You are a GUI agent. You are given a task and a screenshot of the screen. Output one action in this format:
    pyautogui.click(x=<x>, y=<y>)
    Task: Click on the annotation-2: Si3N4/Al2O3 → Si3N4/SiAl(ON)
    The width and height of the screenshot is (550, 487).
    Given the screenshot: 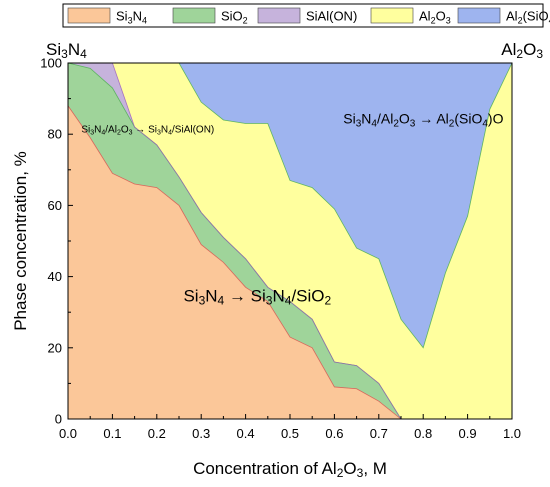 What is the action you would take?
    pyautogui.click(x=147, y=130)
    